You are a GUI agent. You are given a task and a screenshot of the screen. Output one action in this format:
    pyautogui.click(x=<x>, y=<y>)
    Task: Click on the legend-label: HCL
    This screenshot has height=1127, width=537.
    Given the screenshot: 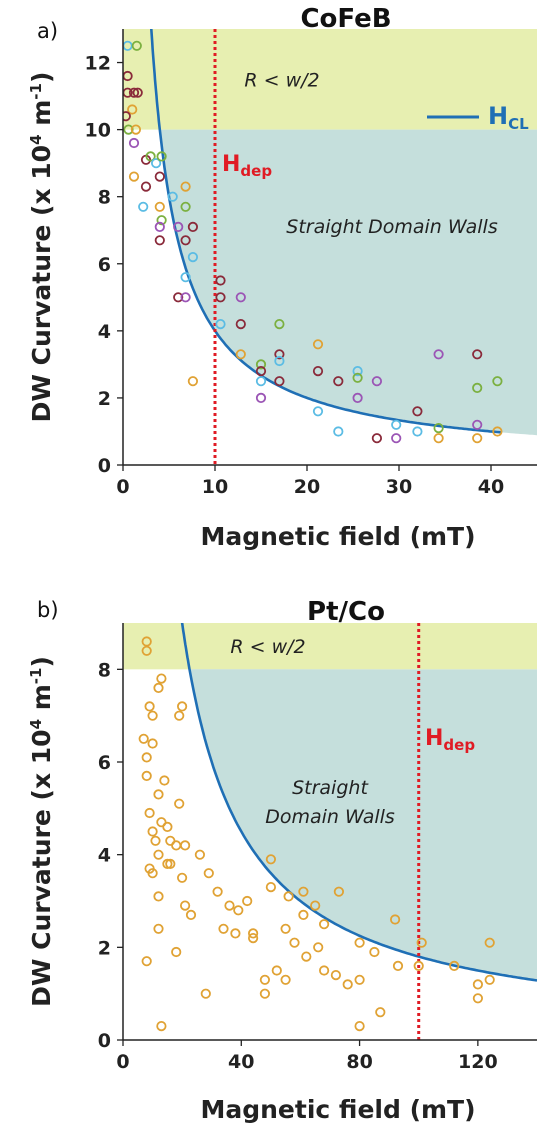 What is the action you would take?
    pyautogui.click(x=508, y=117)
    